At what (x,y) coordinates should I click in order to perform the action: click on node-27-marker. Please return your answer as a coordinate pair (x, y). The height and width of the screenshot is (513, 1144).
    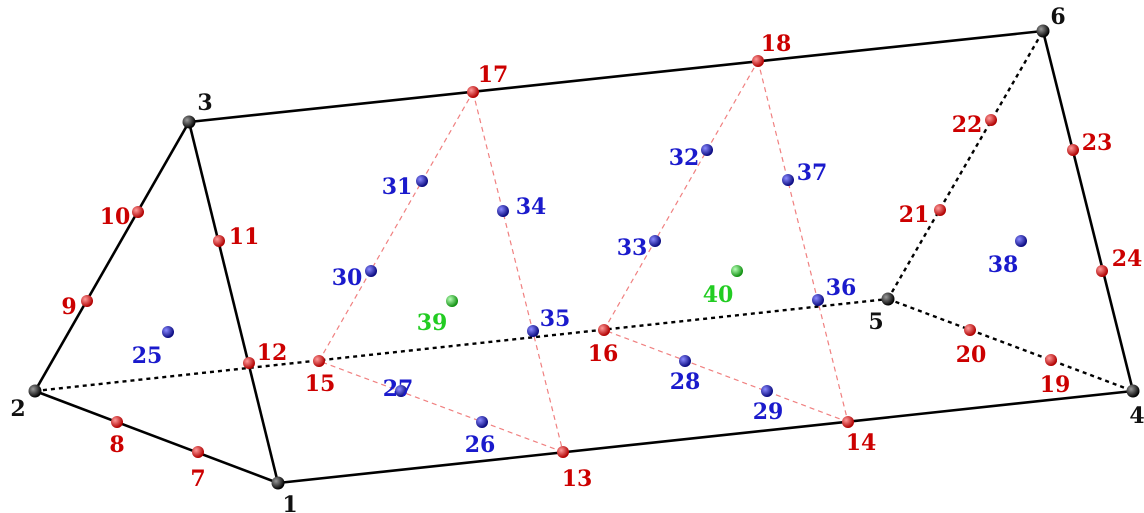
    Looking at the image, I should click on (401, 391).